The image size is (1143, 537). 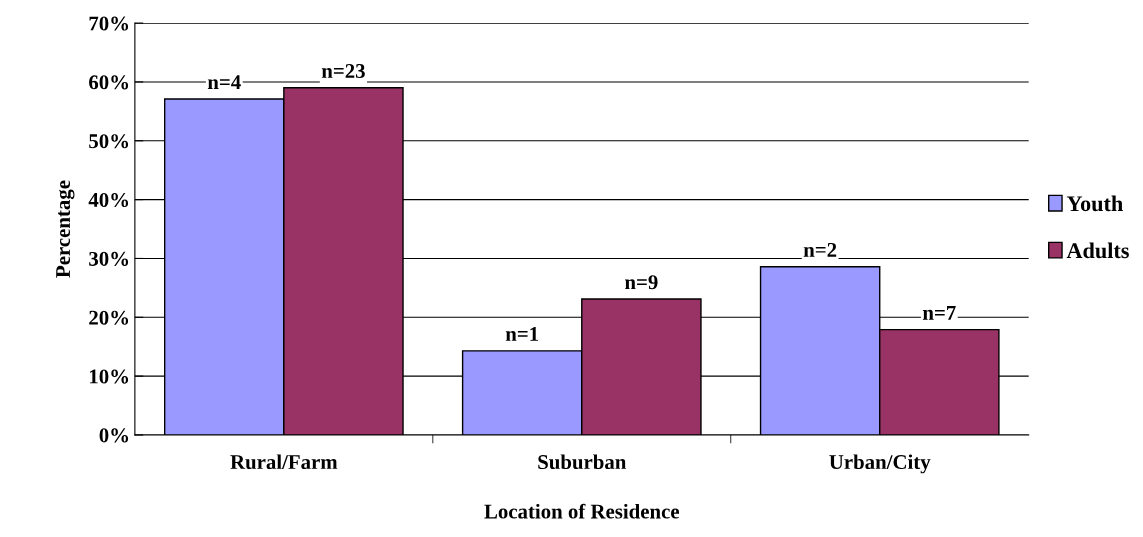 What do you see at coordinates (114, 435) in the screenshot?
I see `y-tick-label: 0%` at bounding box center [114, 435].